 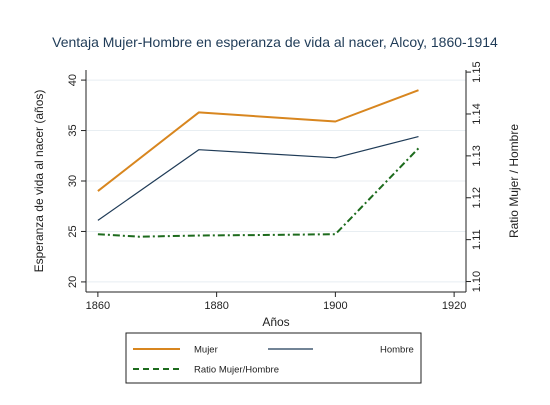 I want to click on series-line-hombre, so click(x=258, y=178).